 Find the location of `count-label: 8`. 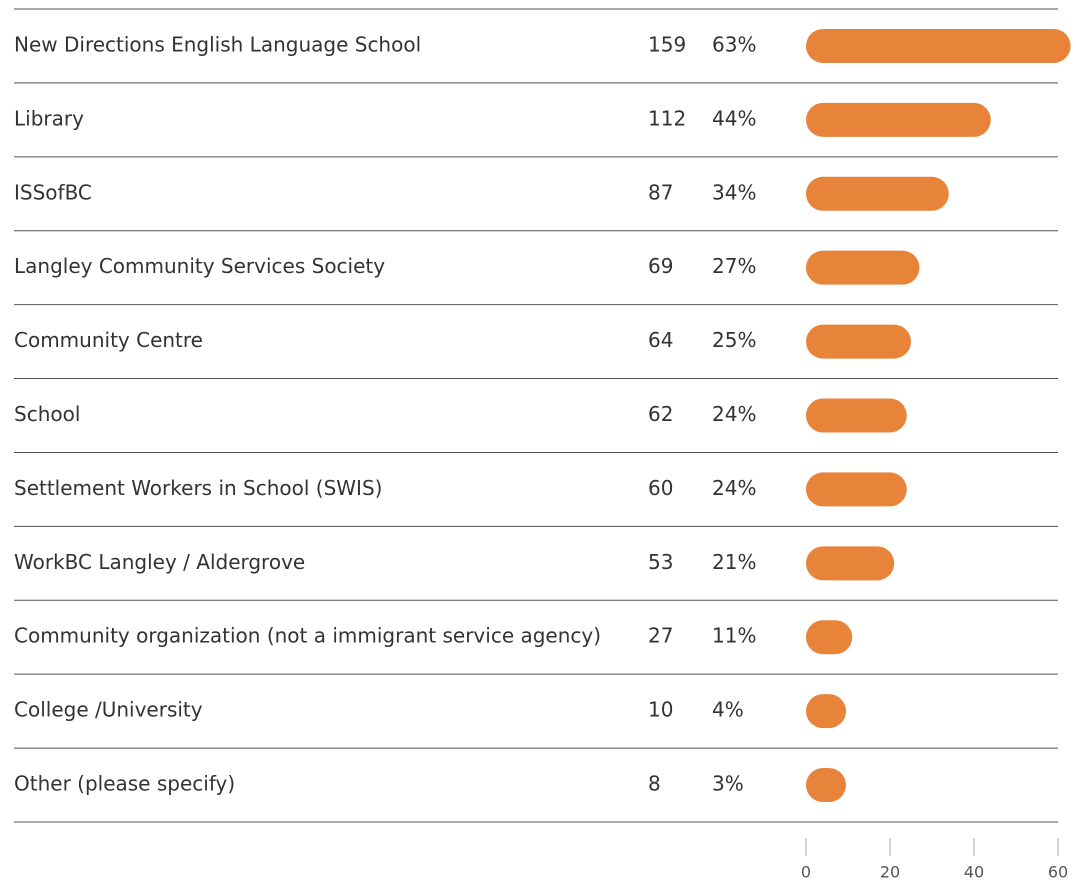

count-label: 8 is located at coordinates (654, 784).